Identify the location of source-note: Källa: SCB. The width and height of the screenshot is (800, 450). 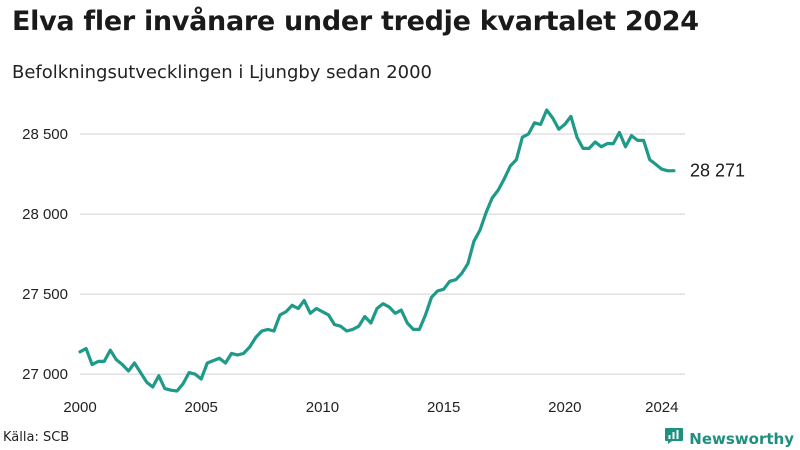
(36, 437).